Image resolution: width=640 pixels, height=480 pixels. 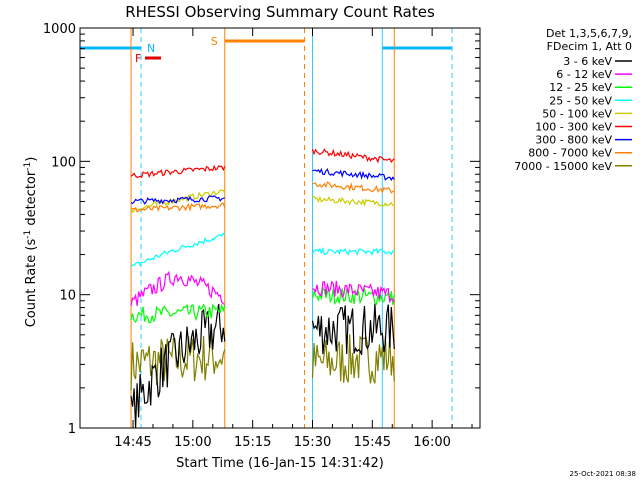 I want to click on x-tick-label: 15:45, so click(x=372, y=442).